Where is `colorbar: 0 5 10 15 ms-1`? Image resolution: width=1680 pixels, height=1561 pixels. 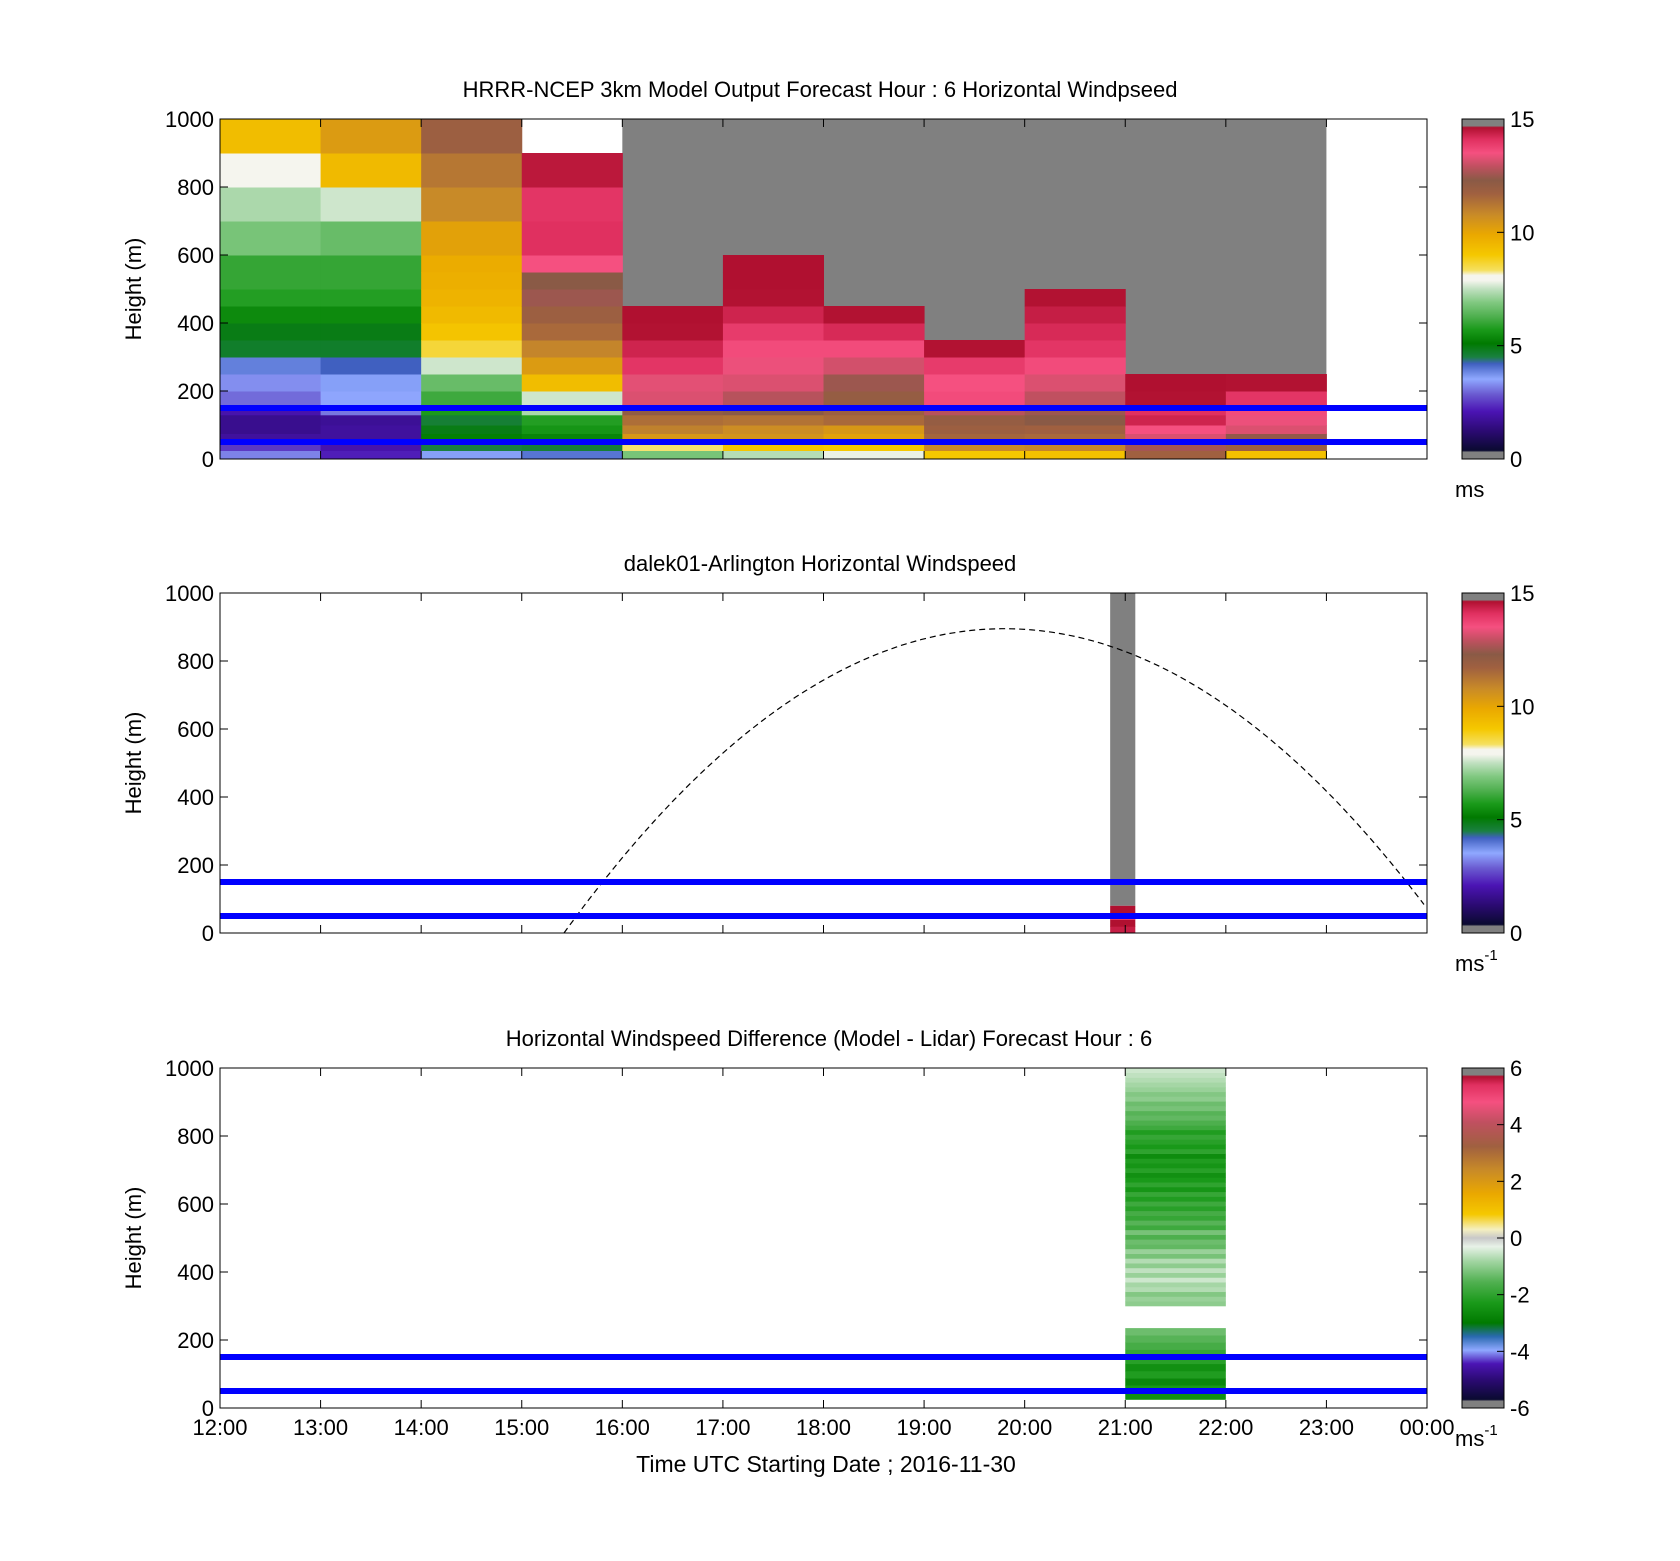
colorbar: 0 5 10 15 ms-1 is located at coordinates (1494, 778).